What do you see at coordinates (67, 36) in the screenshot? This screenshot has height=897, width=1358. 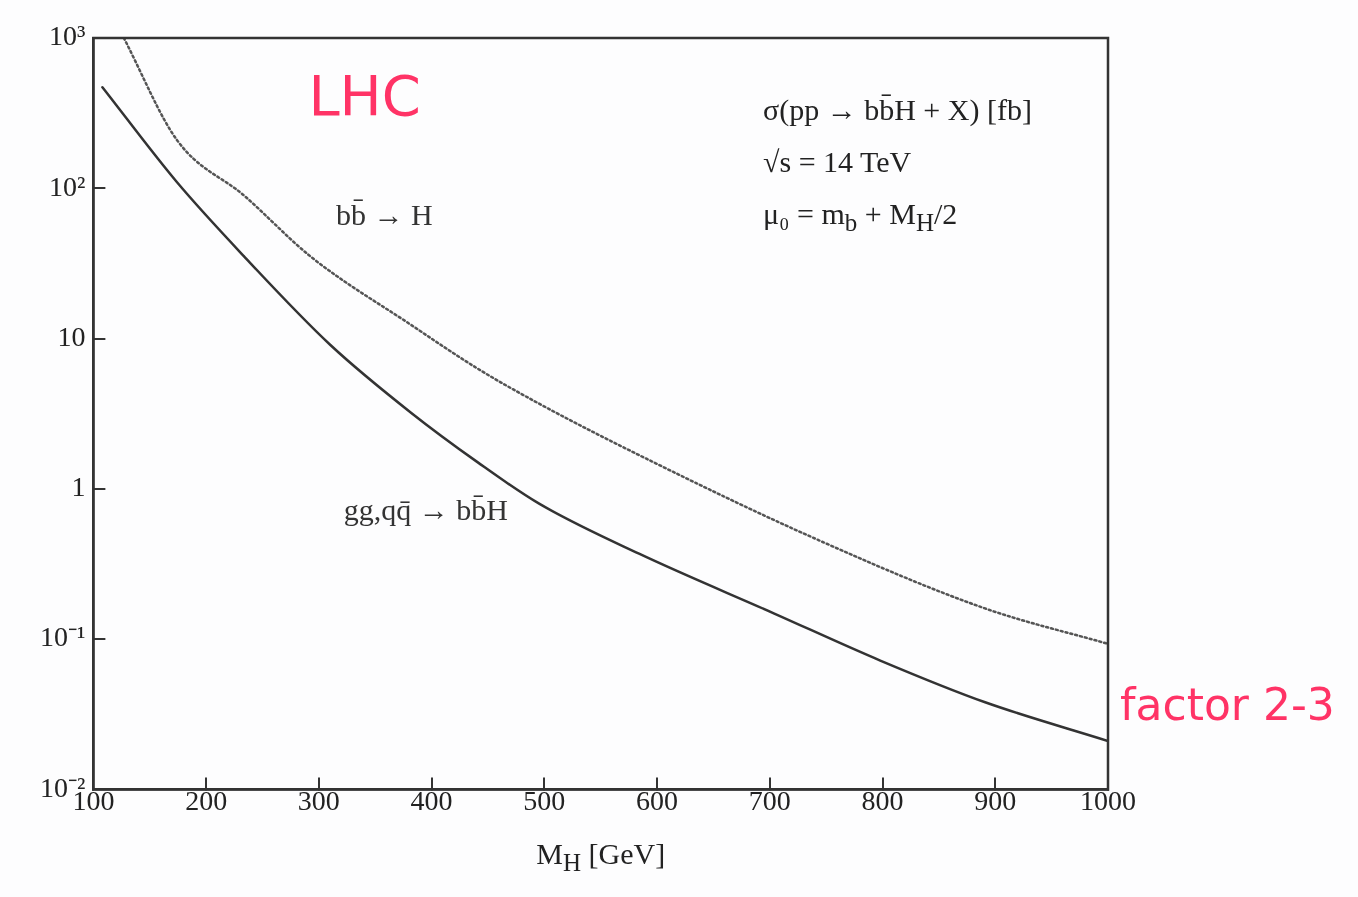 I see `y-tick-label: 10³` at bounding box center [67, 36].